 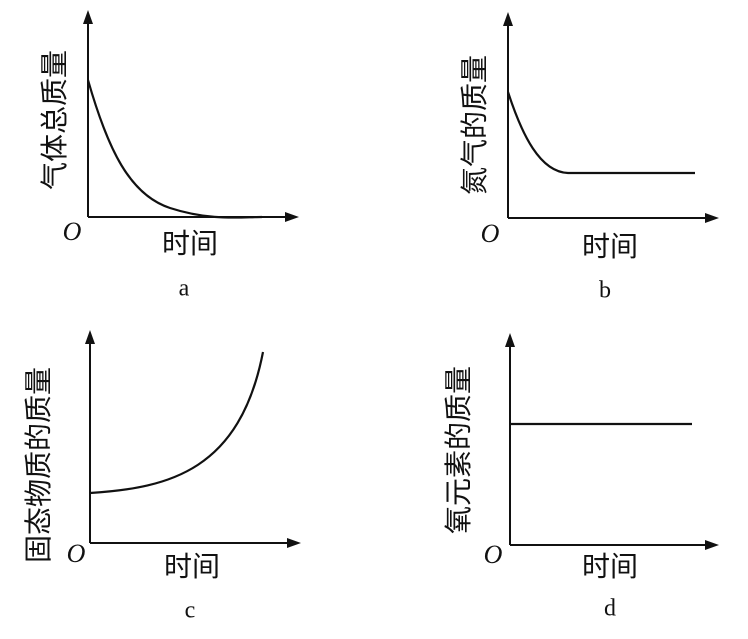 What do you see at coordinates (54, 120) in the screenshot?
I see `y-label: 气体总质量` at bounding box center [54, 120].